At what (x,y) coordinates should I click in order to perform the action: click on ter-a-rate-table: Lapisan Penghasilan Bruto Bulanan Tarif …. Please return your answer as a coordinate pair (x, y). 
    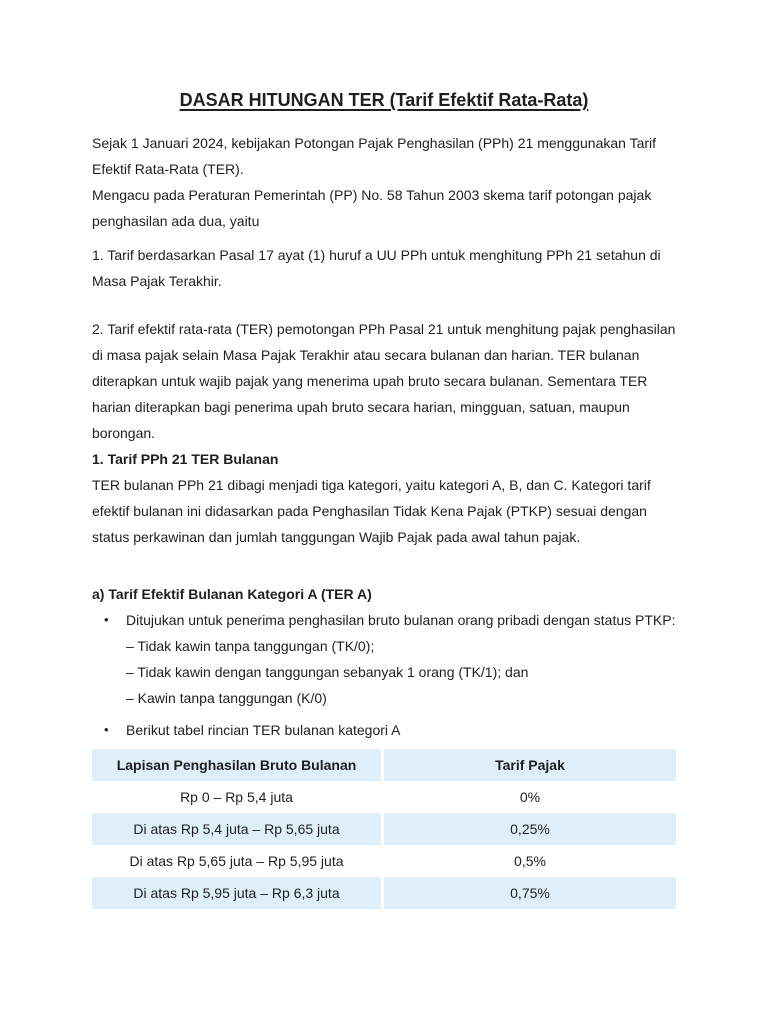
    Looking at the image, I should click on (384, 829).